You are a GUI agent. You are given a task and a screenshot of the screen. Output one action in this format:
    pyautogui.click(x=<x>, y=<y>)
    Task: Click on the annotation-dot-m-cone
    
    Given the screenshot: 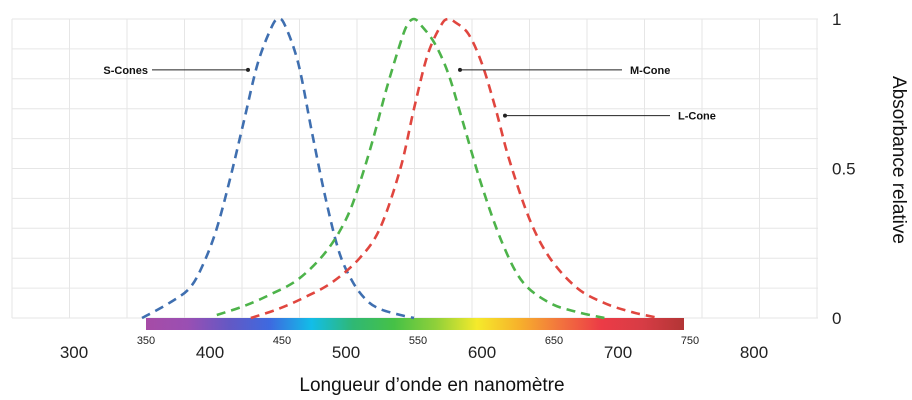 What is the action you would take?
    pyautogui.click(x=460, y=69)
    